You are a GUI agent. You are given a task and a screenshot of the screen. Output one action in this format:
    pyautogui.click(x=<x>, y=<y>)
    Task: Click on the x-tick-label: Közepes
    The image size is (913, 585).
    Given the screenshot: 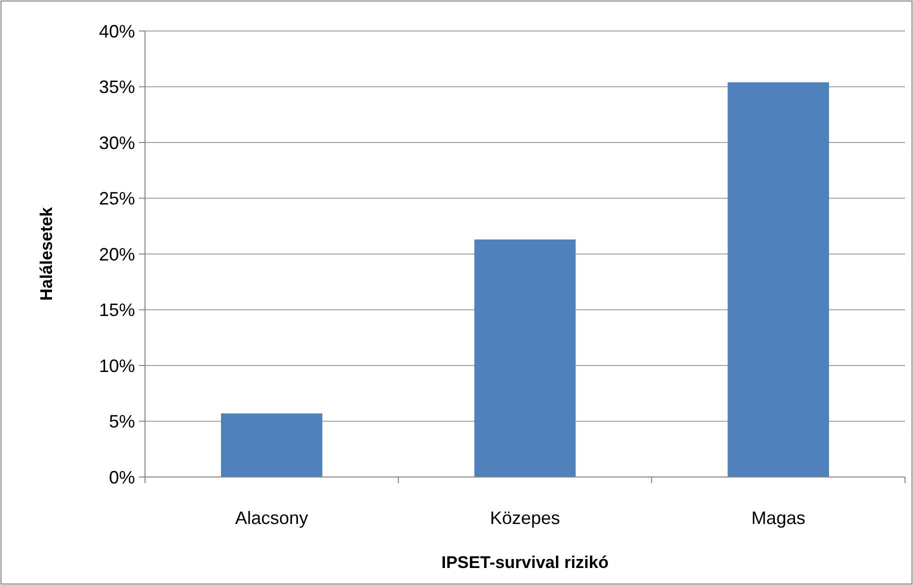 What is the action you would take?
    pyautogui.click(x=525, y=518)
    